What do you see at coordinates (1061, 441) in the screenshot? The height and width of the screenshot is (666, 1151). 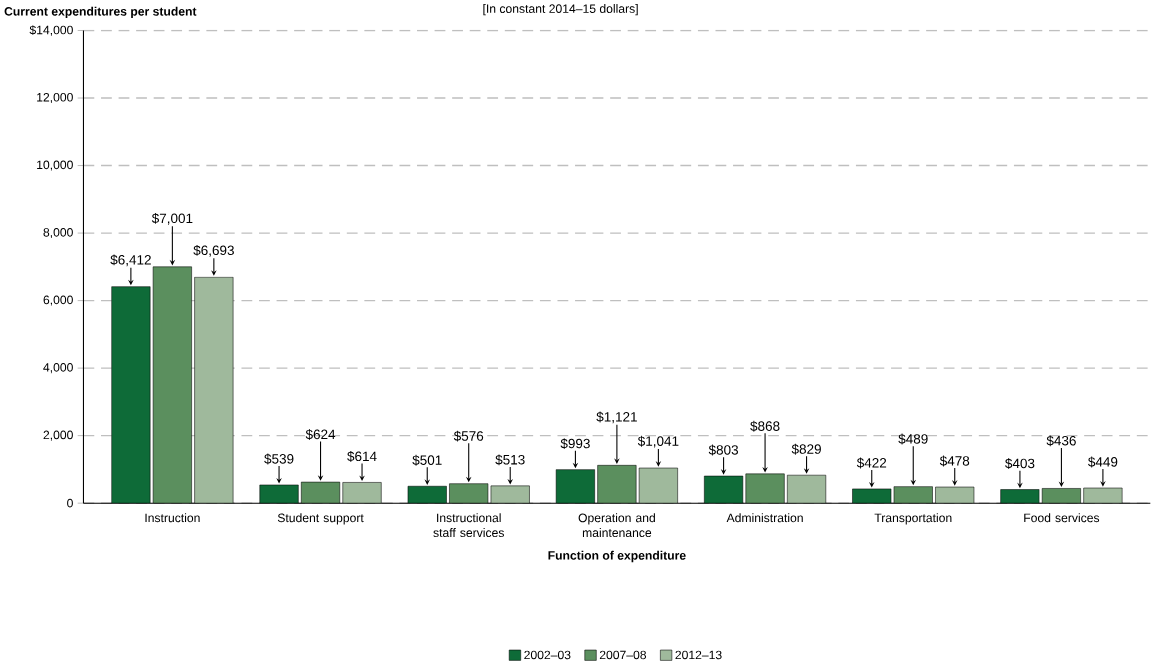 I see `data-label: $436` at bounding box center [1061, 441].